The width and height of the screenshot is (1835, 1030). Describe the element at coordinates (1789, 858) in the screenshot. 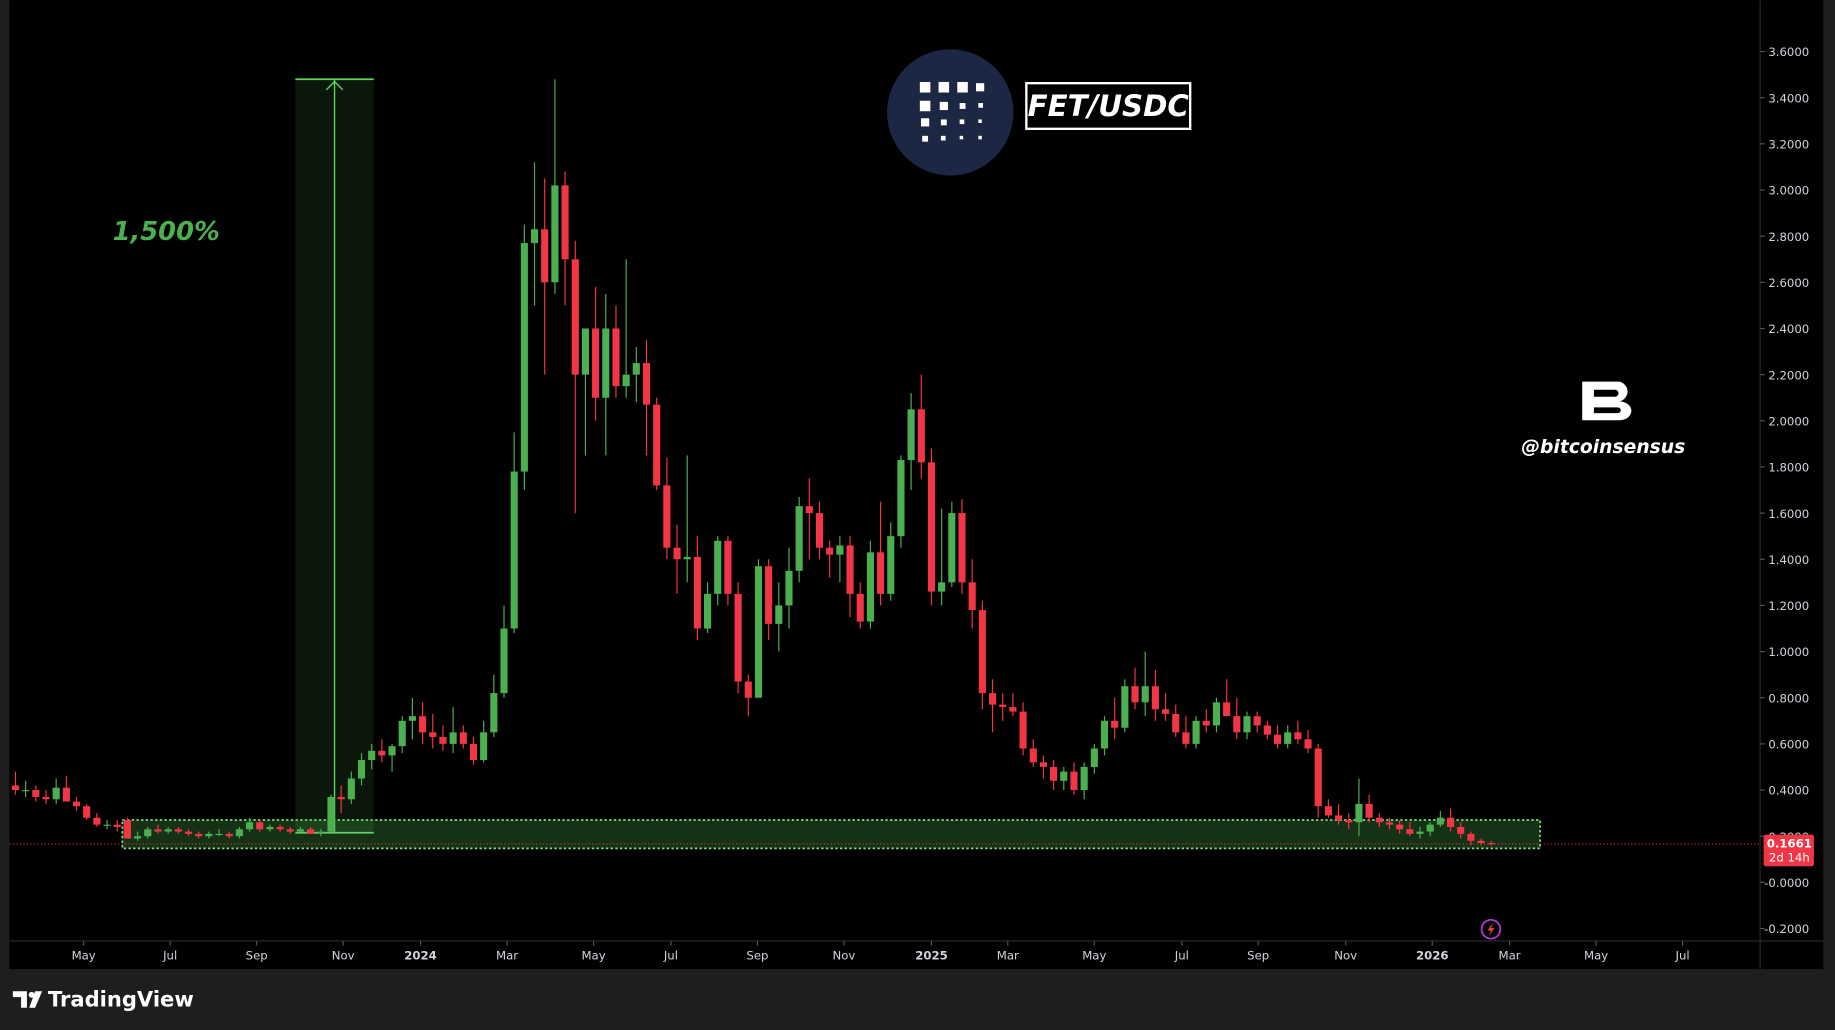

I see `countdown: 2d 14h` at that location.